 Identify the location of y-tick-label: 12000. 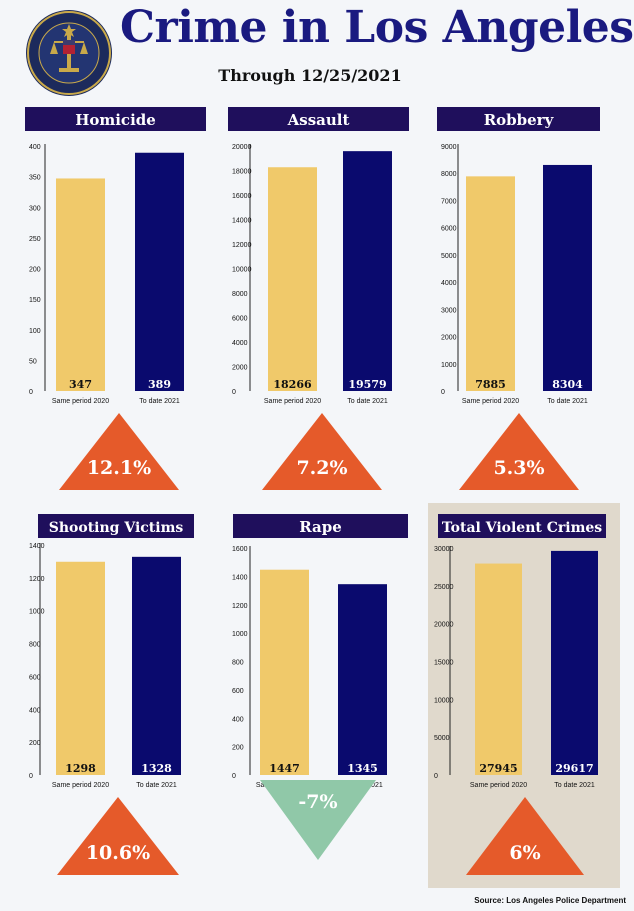
(242, 245).